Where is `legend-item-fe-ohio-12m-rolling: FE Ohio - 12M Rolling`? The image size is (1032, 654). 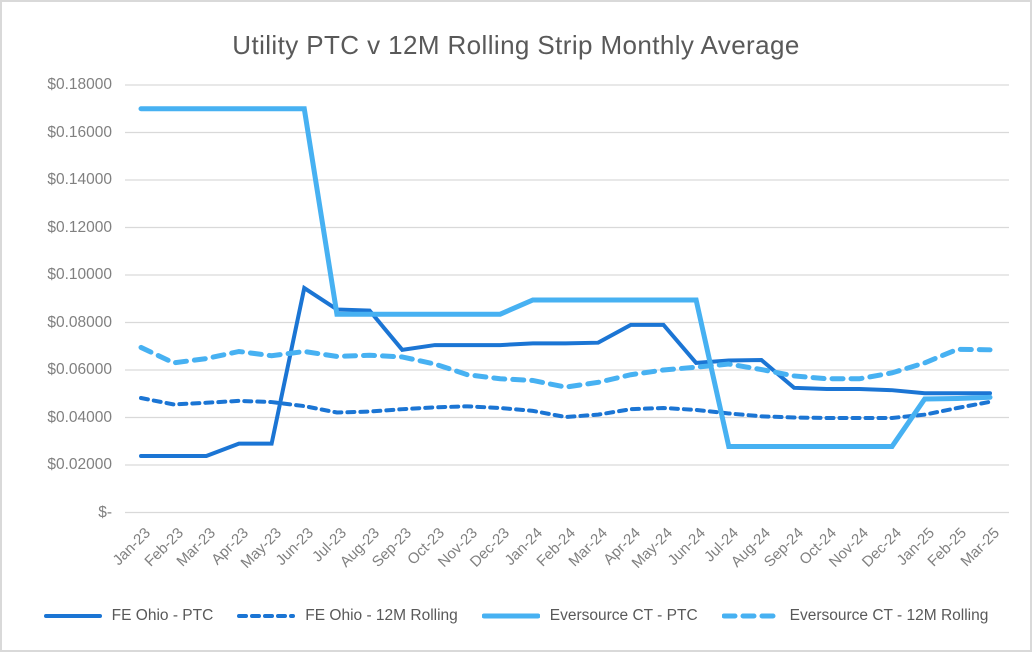 legend-item-fe-ohio-12m-rolling: FE Ohio - 12M Rolling is located at coordinates (347, 616).